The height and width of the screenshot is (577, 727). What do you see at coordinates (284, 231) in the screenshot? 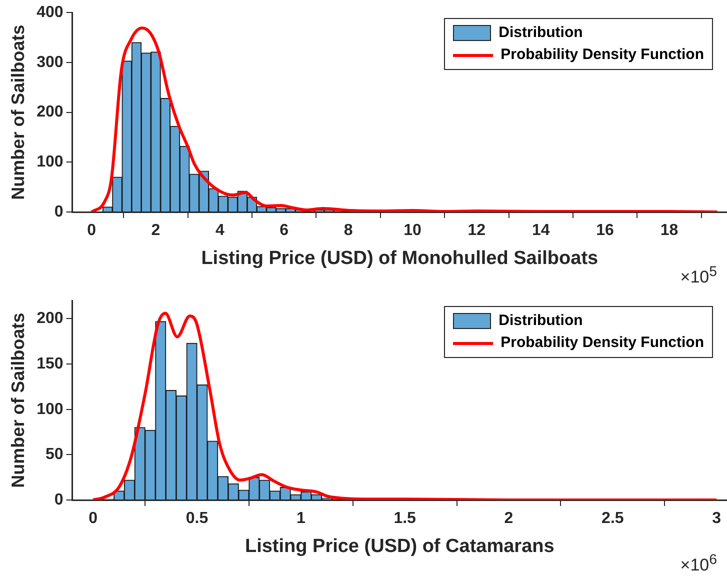
I see `x-tick-label: 6` at bounding box center [284, 231].